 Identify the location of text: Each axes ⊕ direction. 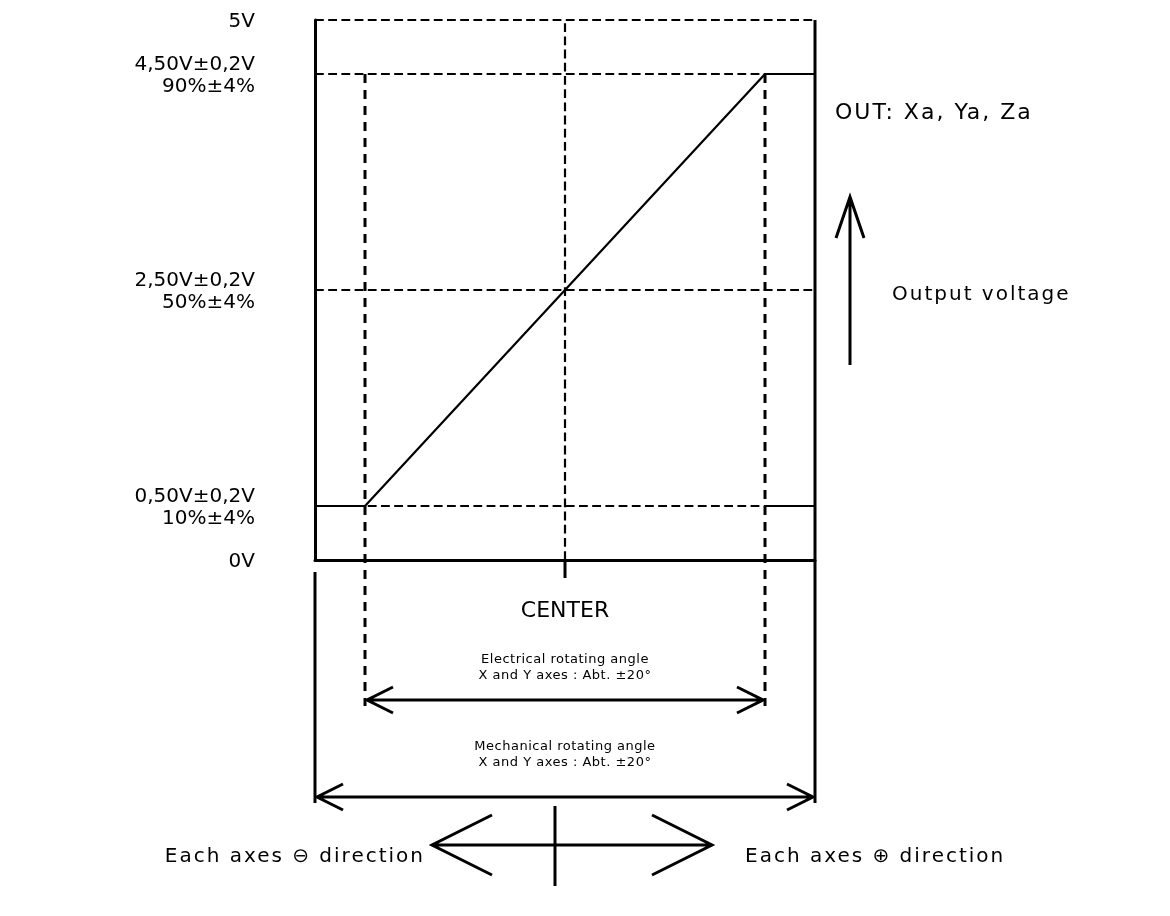
(875, 855).